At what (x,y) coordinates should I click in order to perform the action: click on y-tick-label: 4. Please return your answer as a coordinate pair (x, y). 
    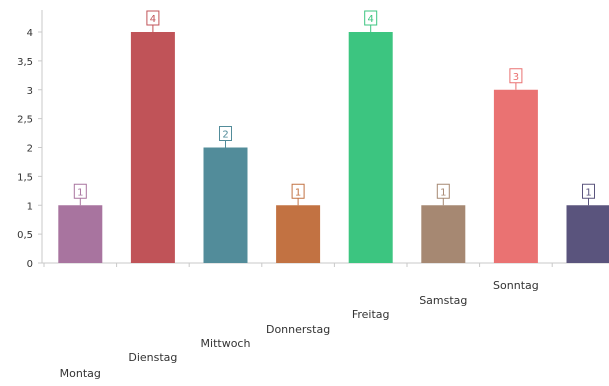
    Looking at the image, I should click on (30, 33).